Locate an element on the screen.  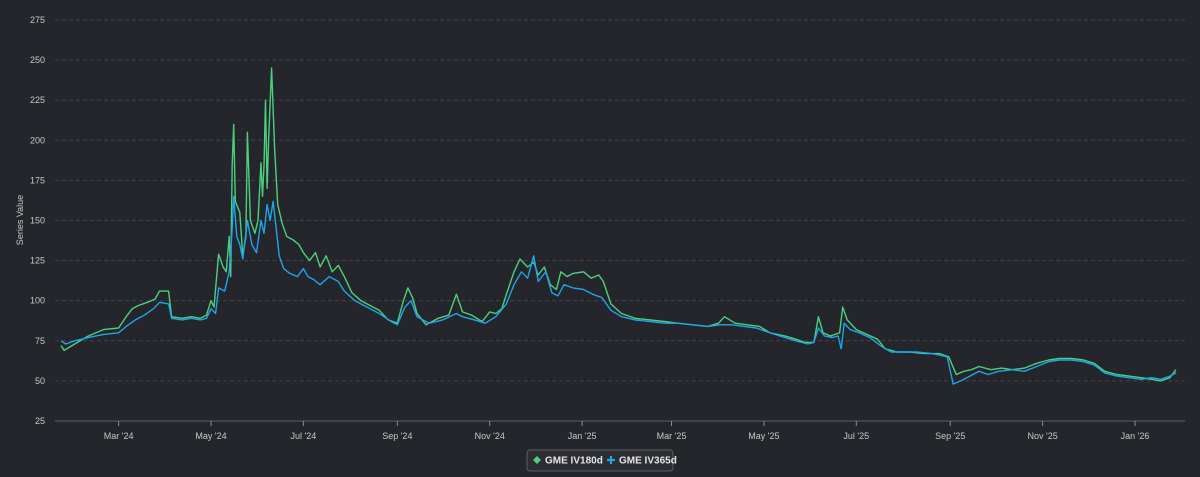
legend-item: GME IV365d is located at coordinates (642, 461).